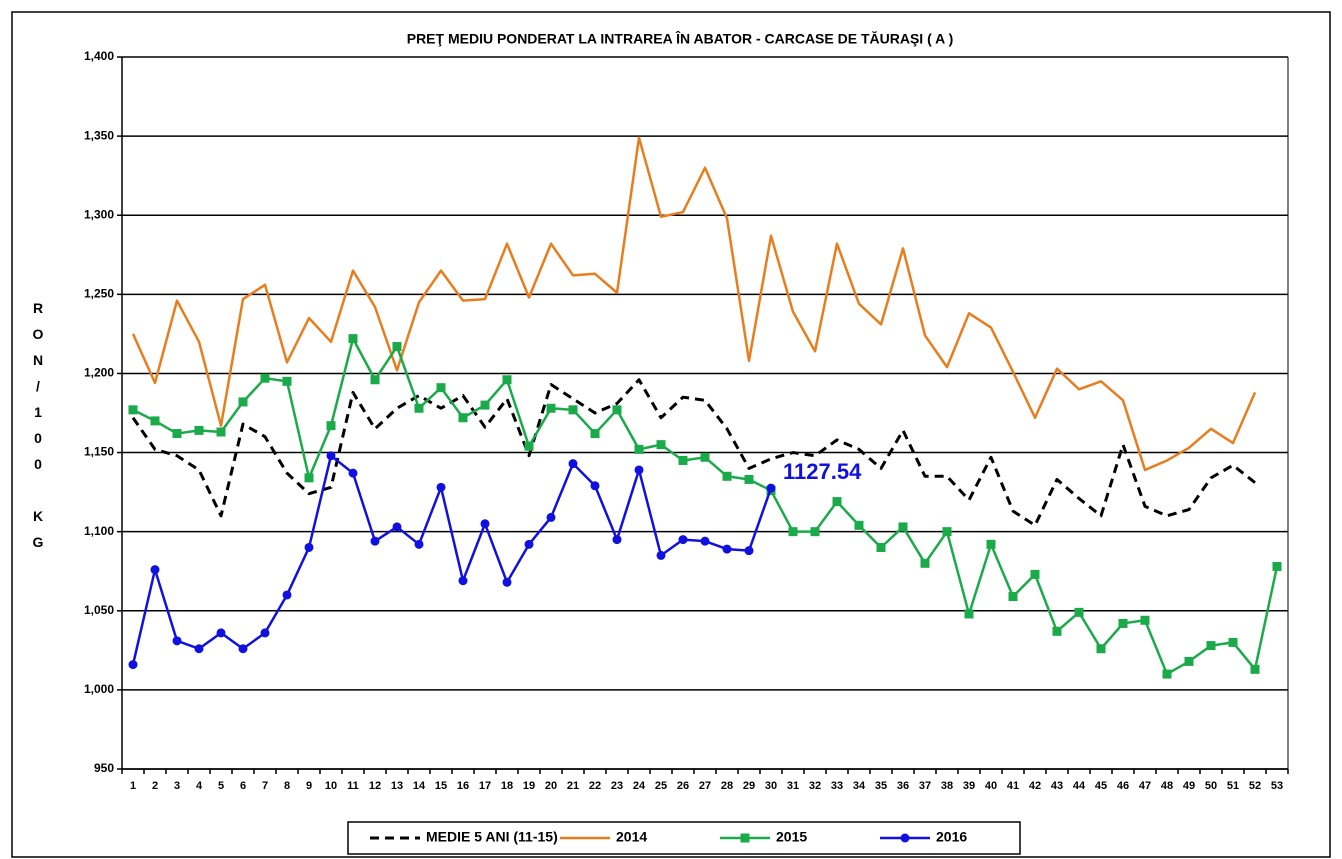 The height and width of the screenshot is (859, 1342). What do you see at coordinates (793, 786) in the screenshot?
I see `x-tick-label: 31` at bounding box center [793, 786].